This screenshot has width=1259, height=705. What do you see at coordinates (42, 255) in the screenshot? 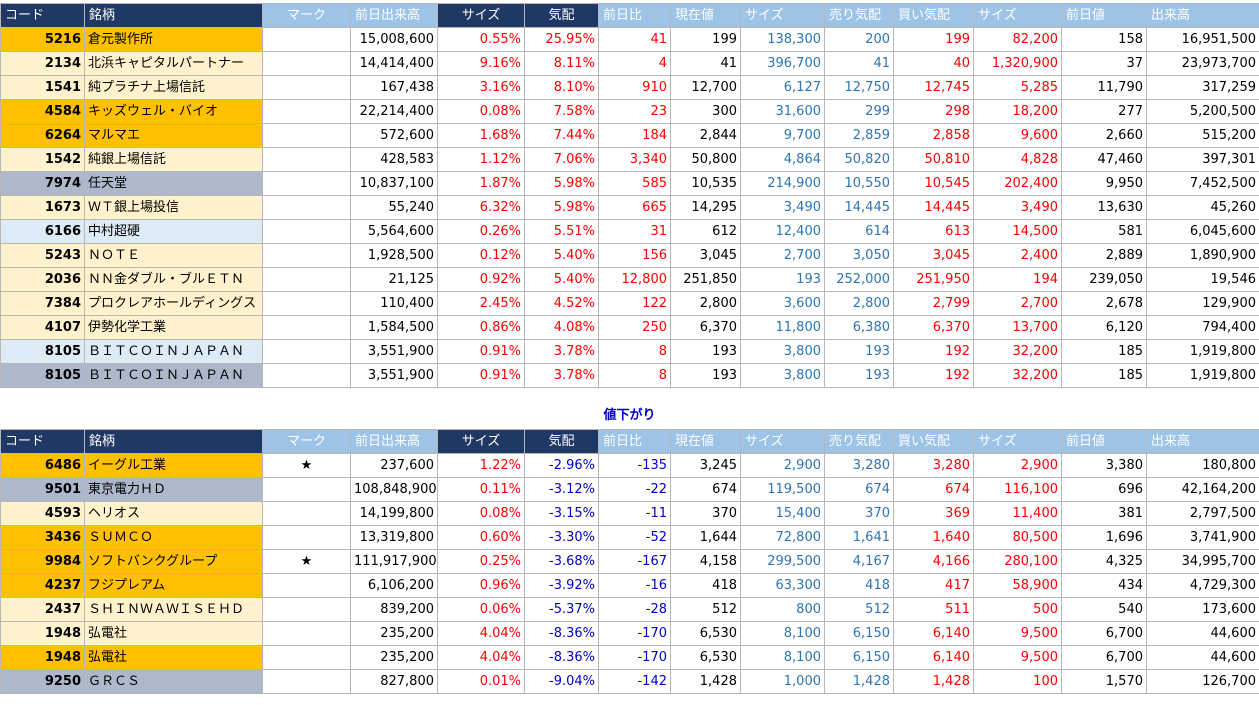
I see `stock-code: 5243` at bounding box center [42, 255].